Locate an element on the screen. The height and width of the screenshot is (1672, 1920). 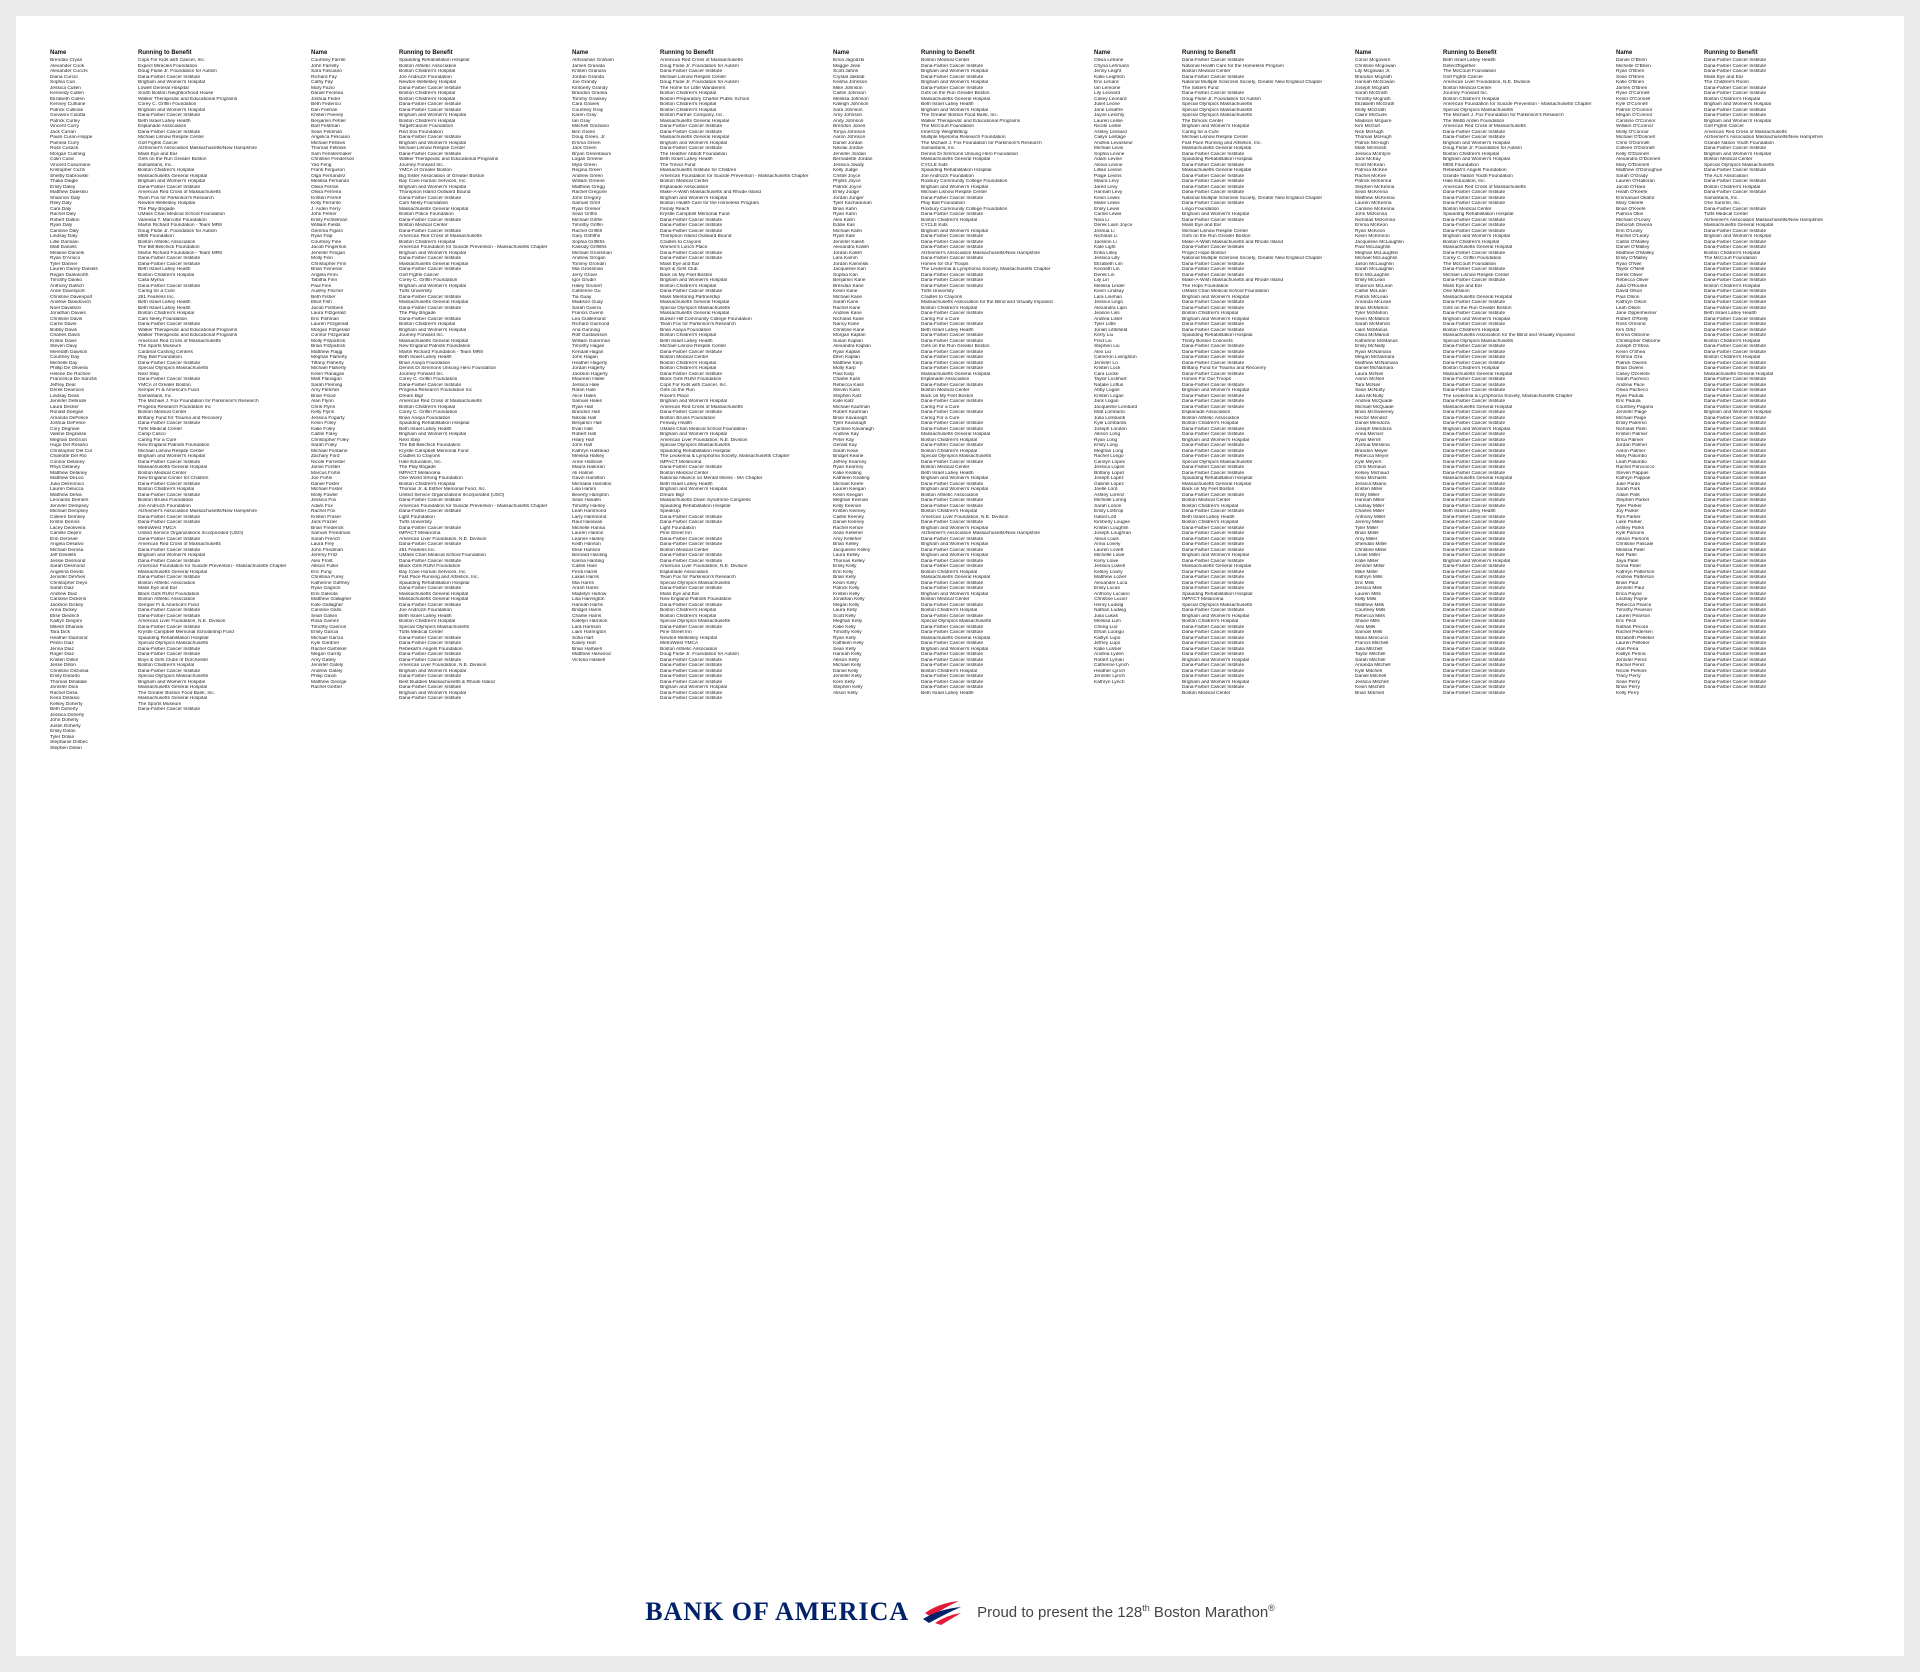
runner-name: Caitlin O'Malley is located at coordinates (1633, 242).